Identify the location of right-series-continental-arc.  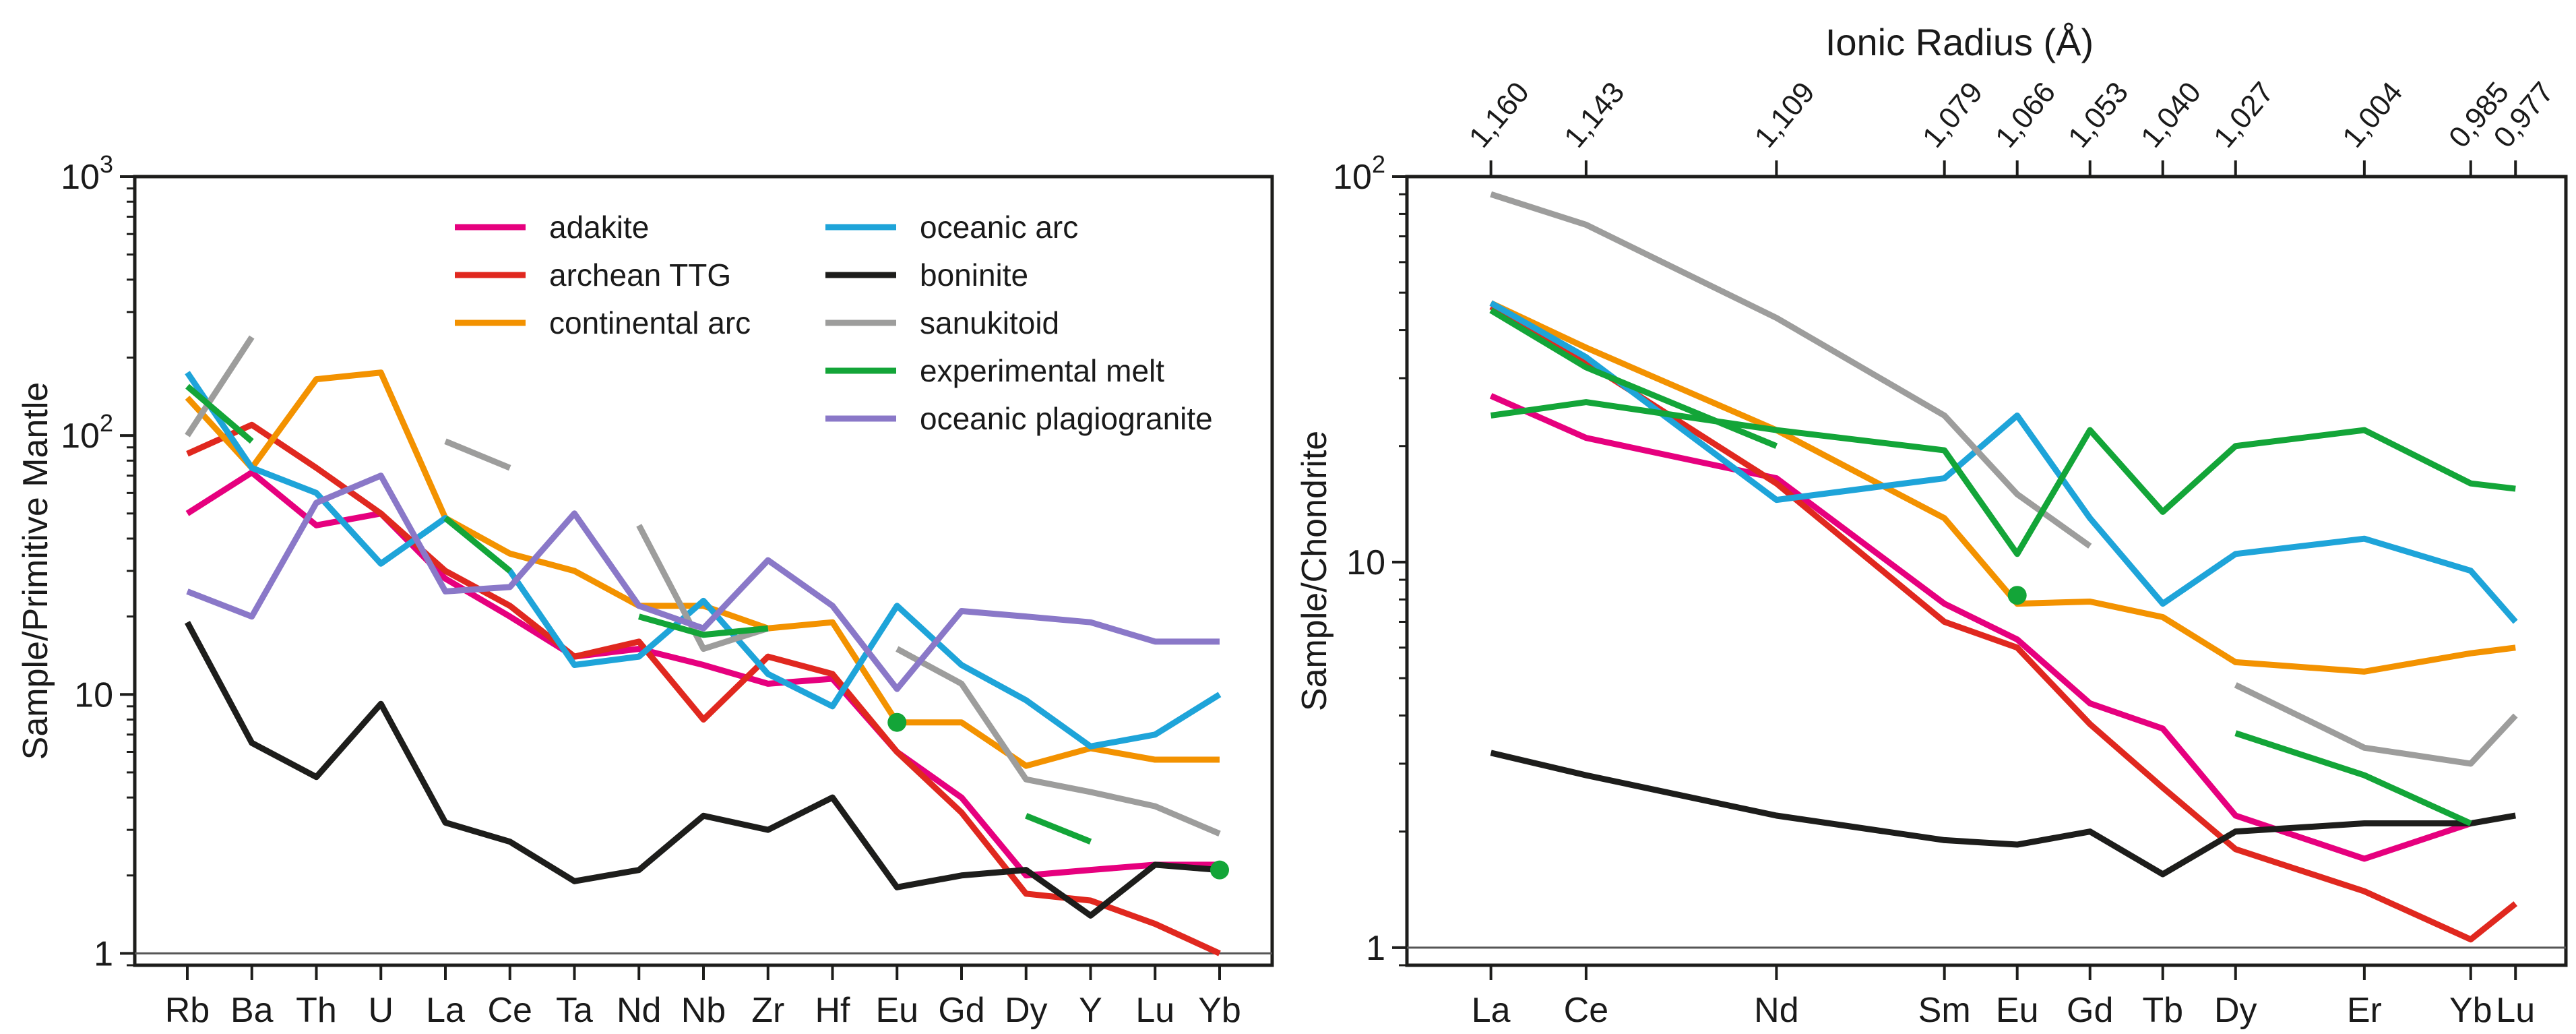
(2002, 487).